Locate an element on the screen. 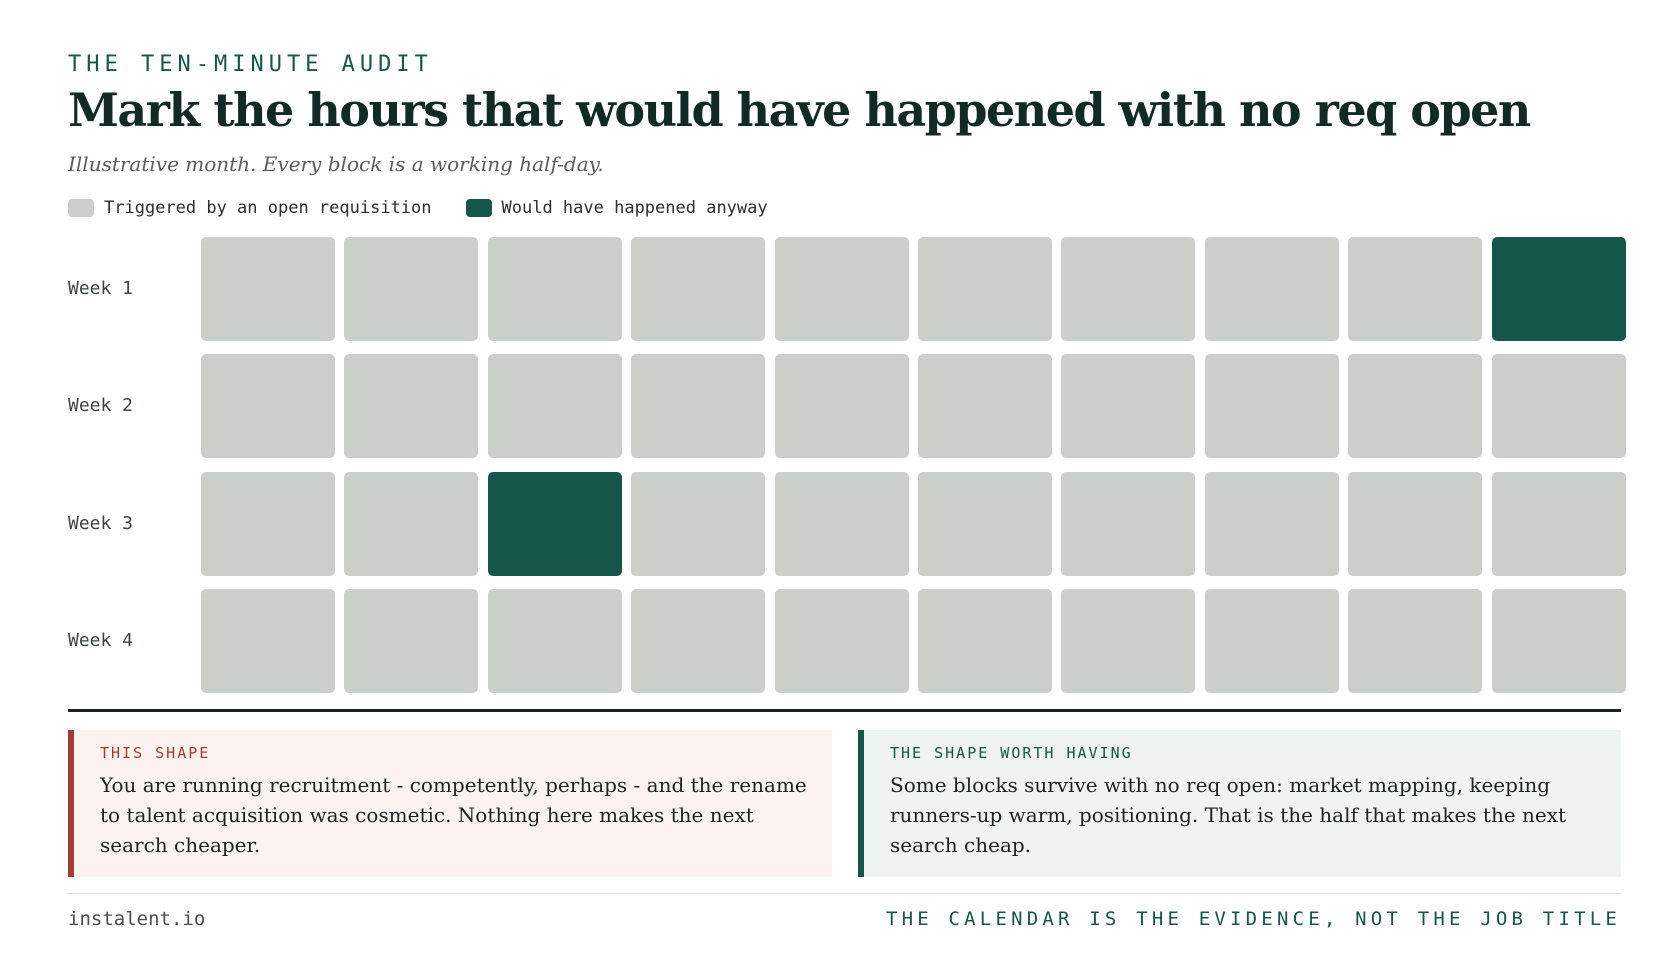 Image resolution: width=1680 pixels, height=980 pixels. week-label: Week 3 is located at coordinates (101, 523).